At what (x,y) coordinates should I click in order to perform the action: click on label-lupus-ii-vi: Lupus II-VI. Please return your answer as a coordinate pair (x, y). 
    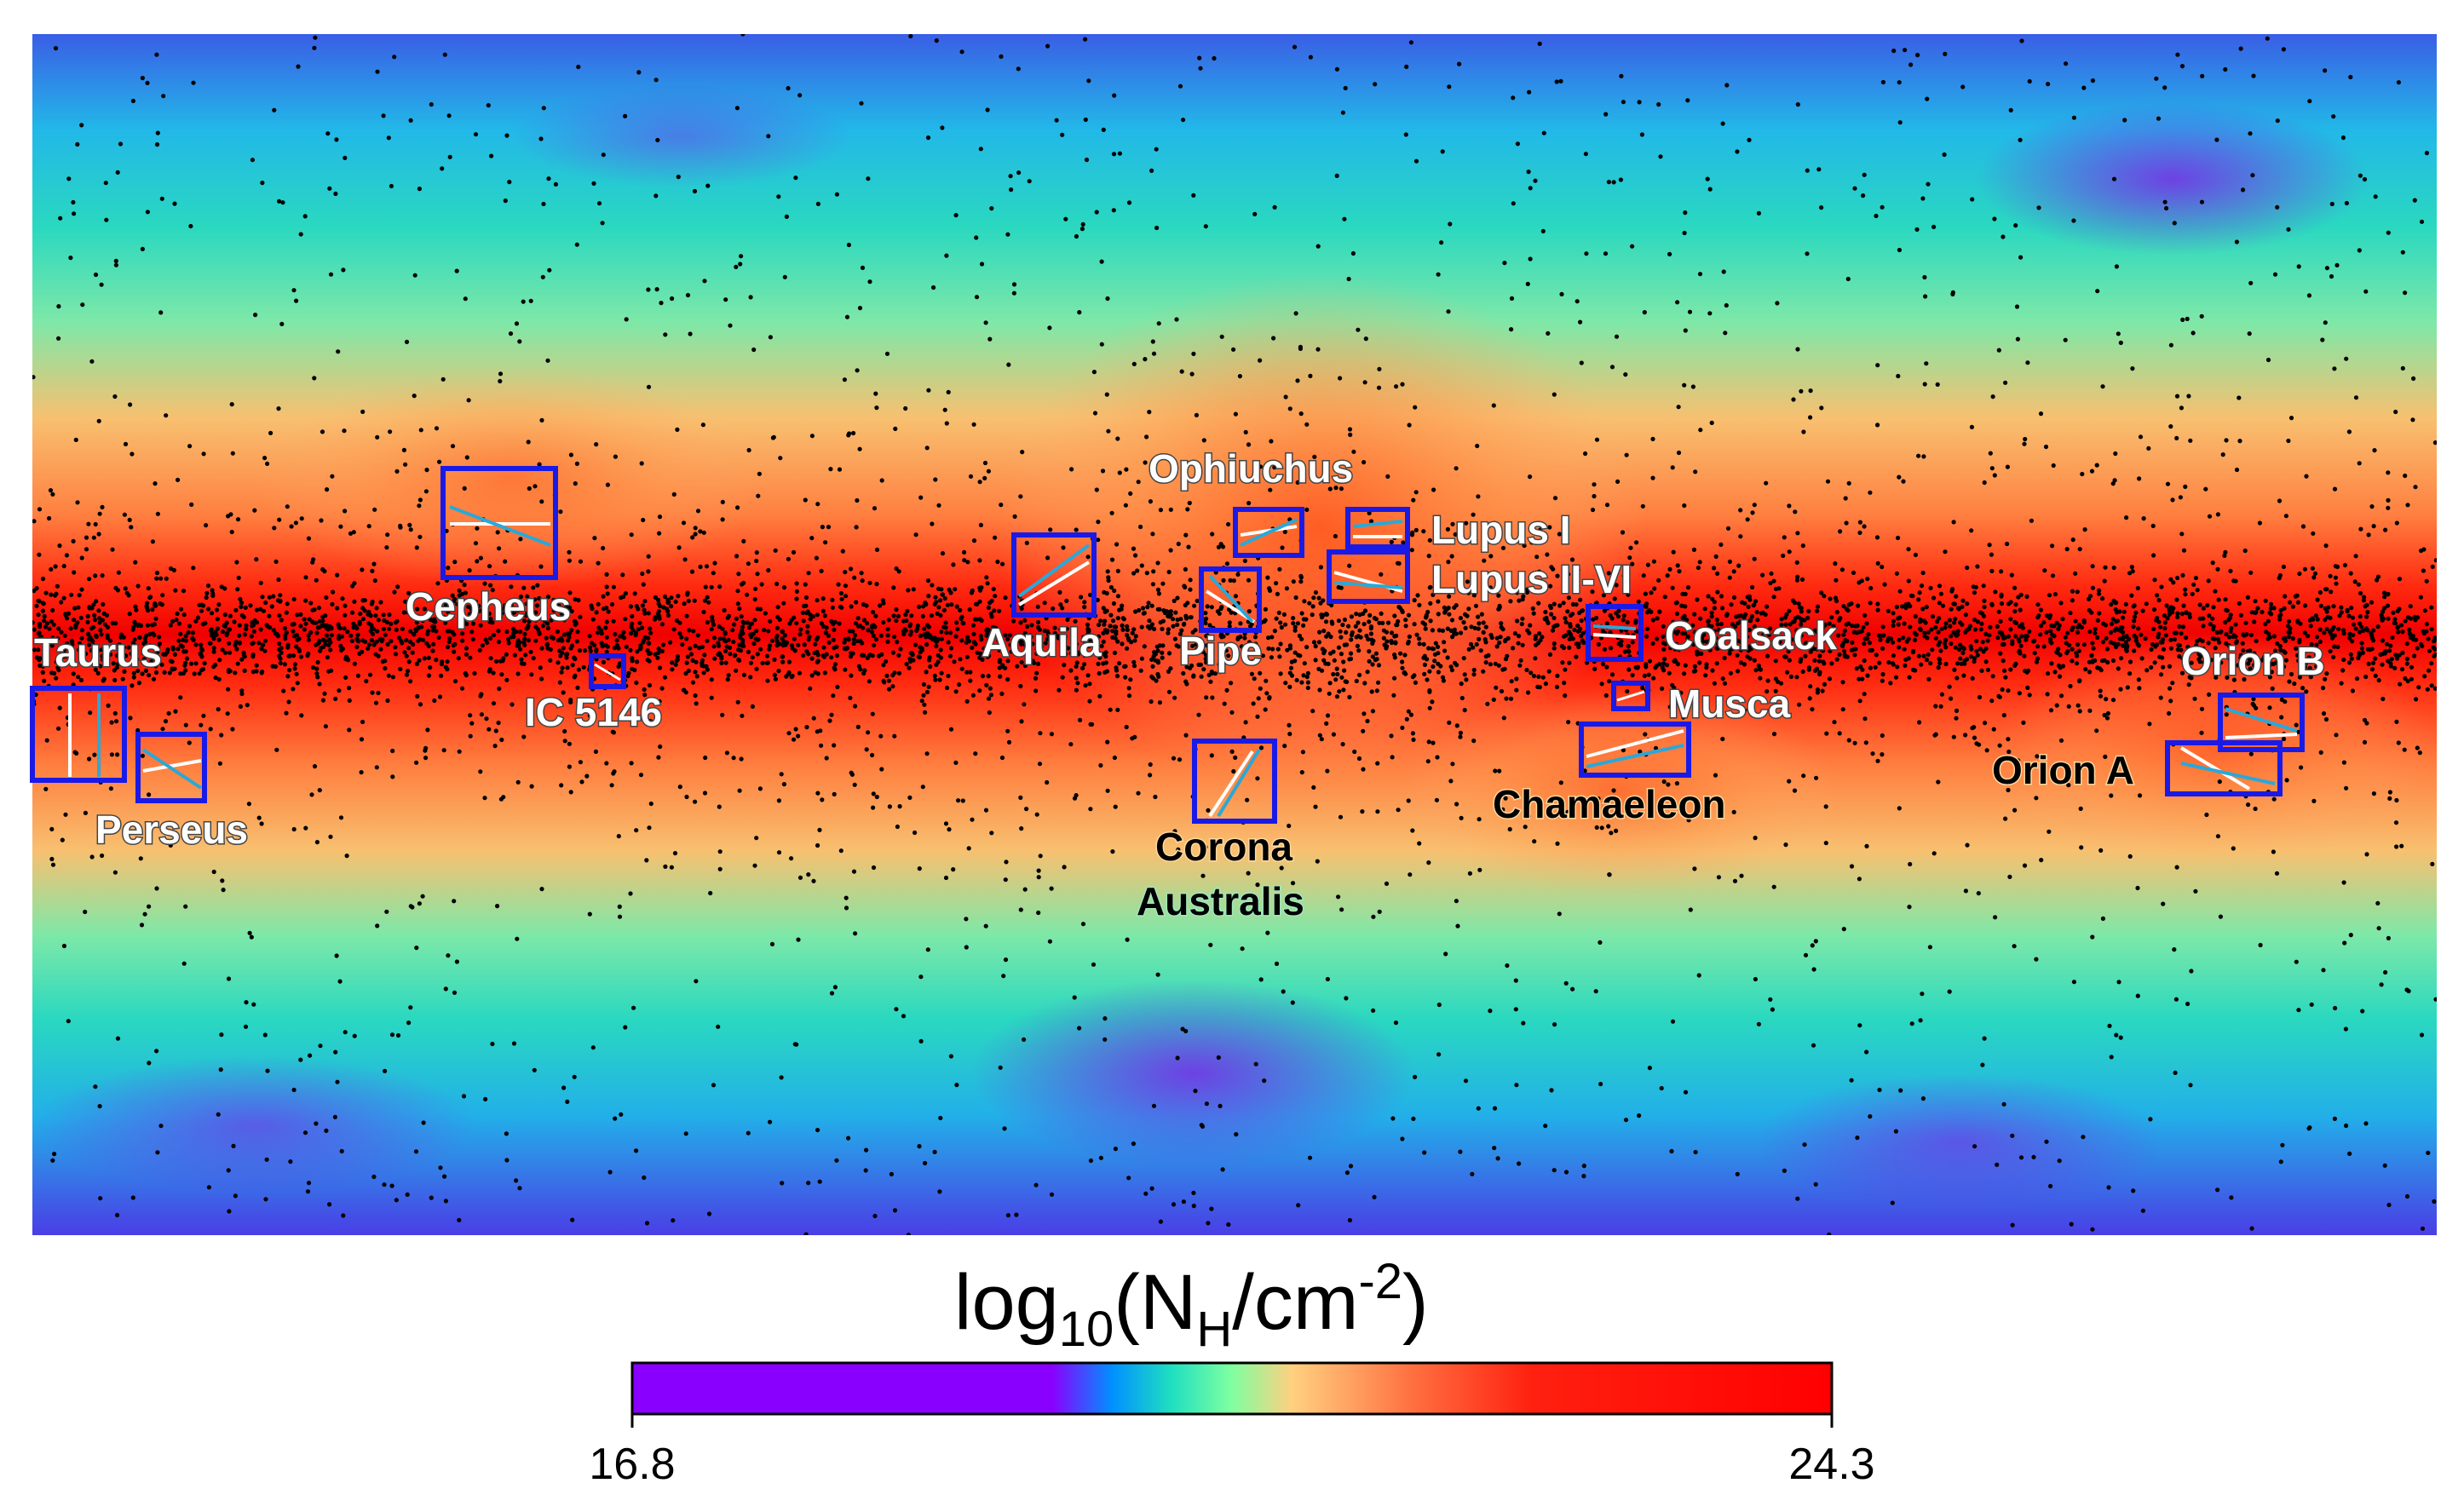
    Looking at the image, I should click on (1531, 579).